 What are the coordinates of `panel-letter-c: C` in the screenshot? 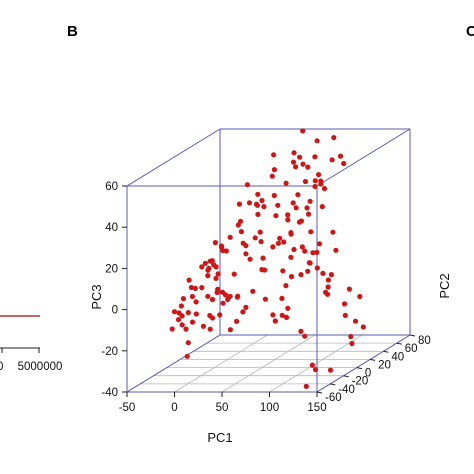 It's located at (470, 31).